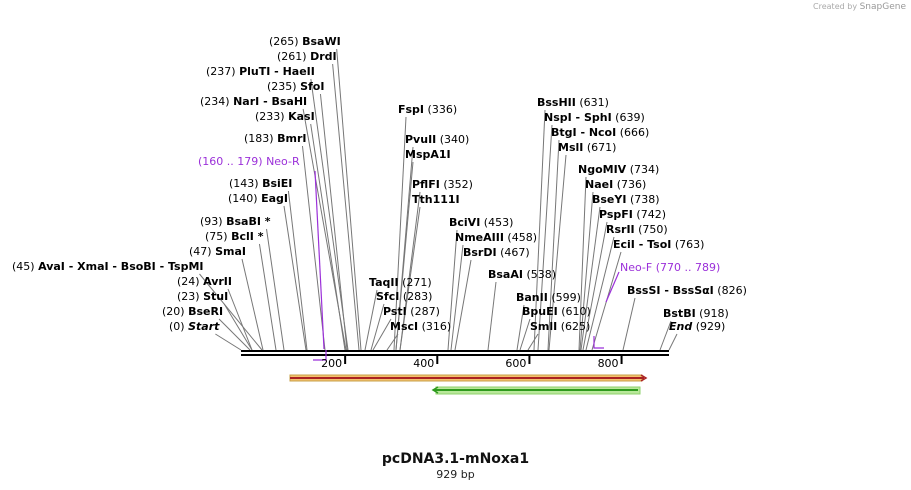  I want to click on site-label-nari: (234) NarI - BsaHI, so click(253, 101).